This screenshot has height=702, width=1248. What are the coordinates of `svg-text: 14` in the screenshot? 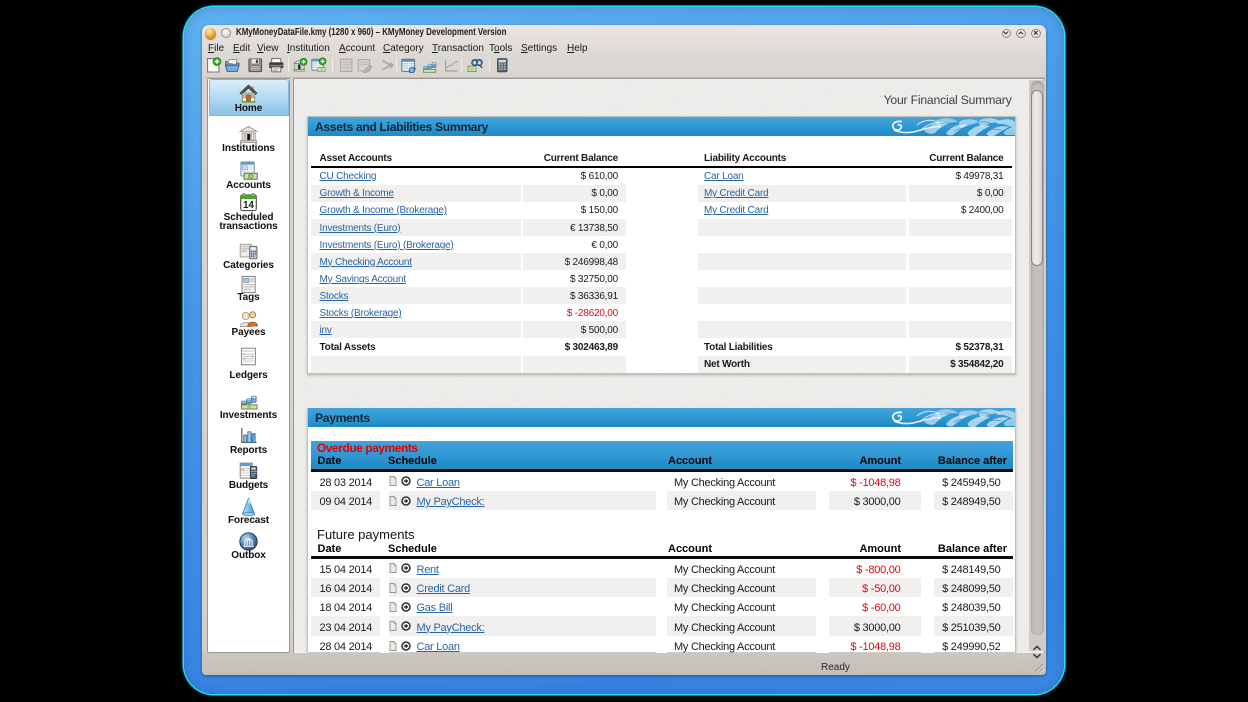 It's located at (248, 205).